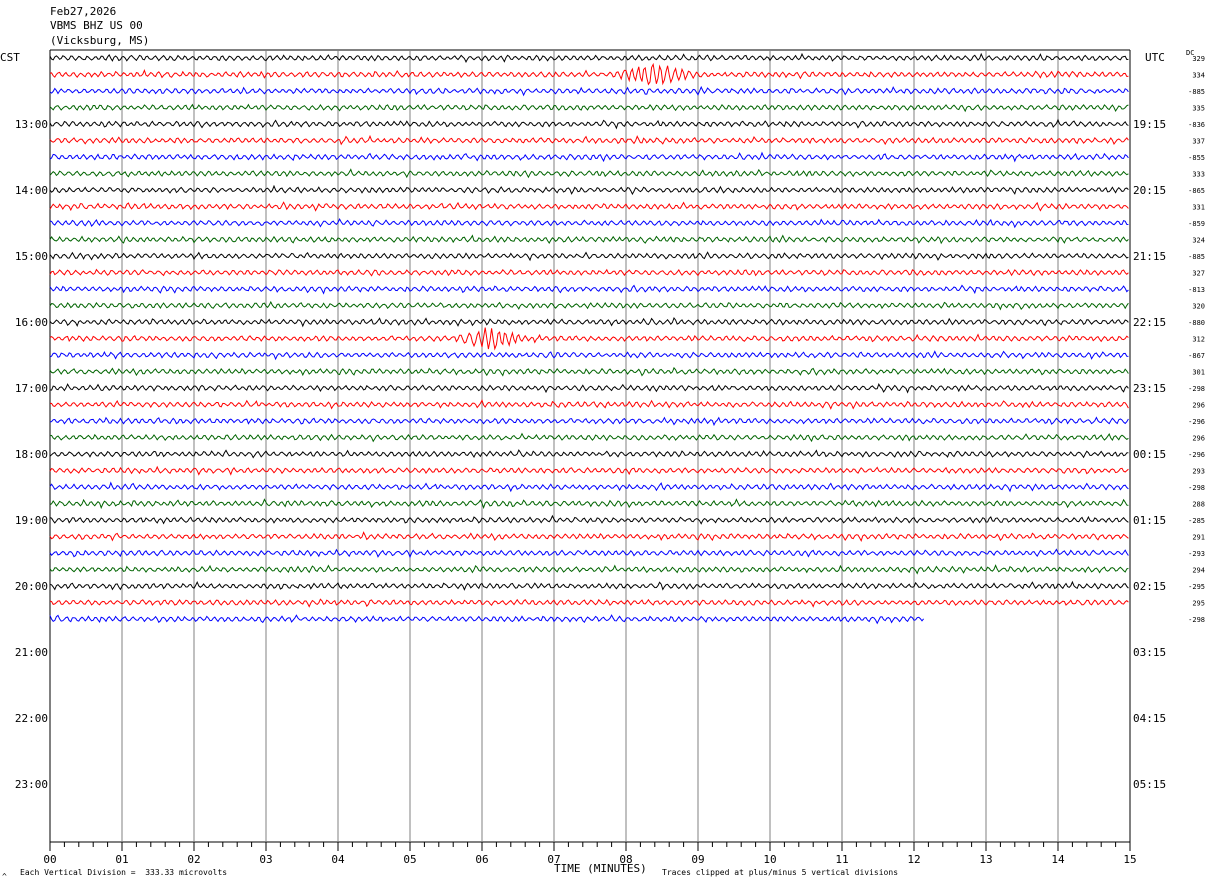 Image resolution: width=1210 pixels, height=886 pixels. I want to click on dc-offset-label: -293, so click(1196, 554).